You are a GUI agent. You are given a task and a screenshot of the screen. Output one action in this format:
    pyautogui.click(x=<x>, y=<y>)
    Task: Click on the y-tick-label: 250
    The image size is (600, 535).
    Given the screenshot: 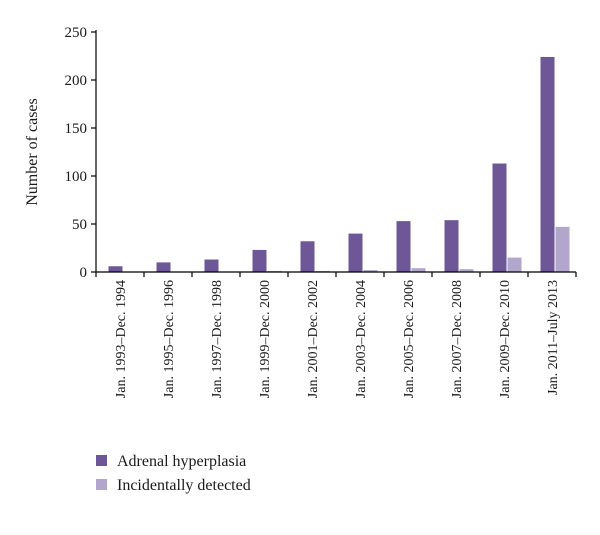 What is the action you would take?
    pyautogui.click(x=76, y=33)
    